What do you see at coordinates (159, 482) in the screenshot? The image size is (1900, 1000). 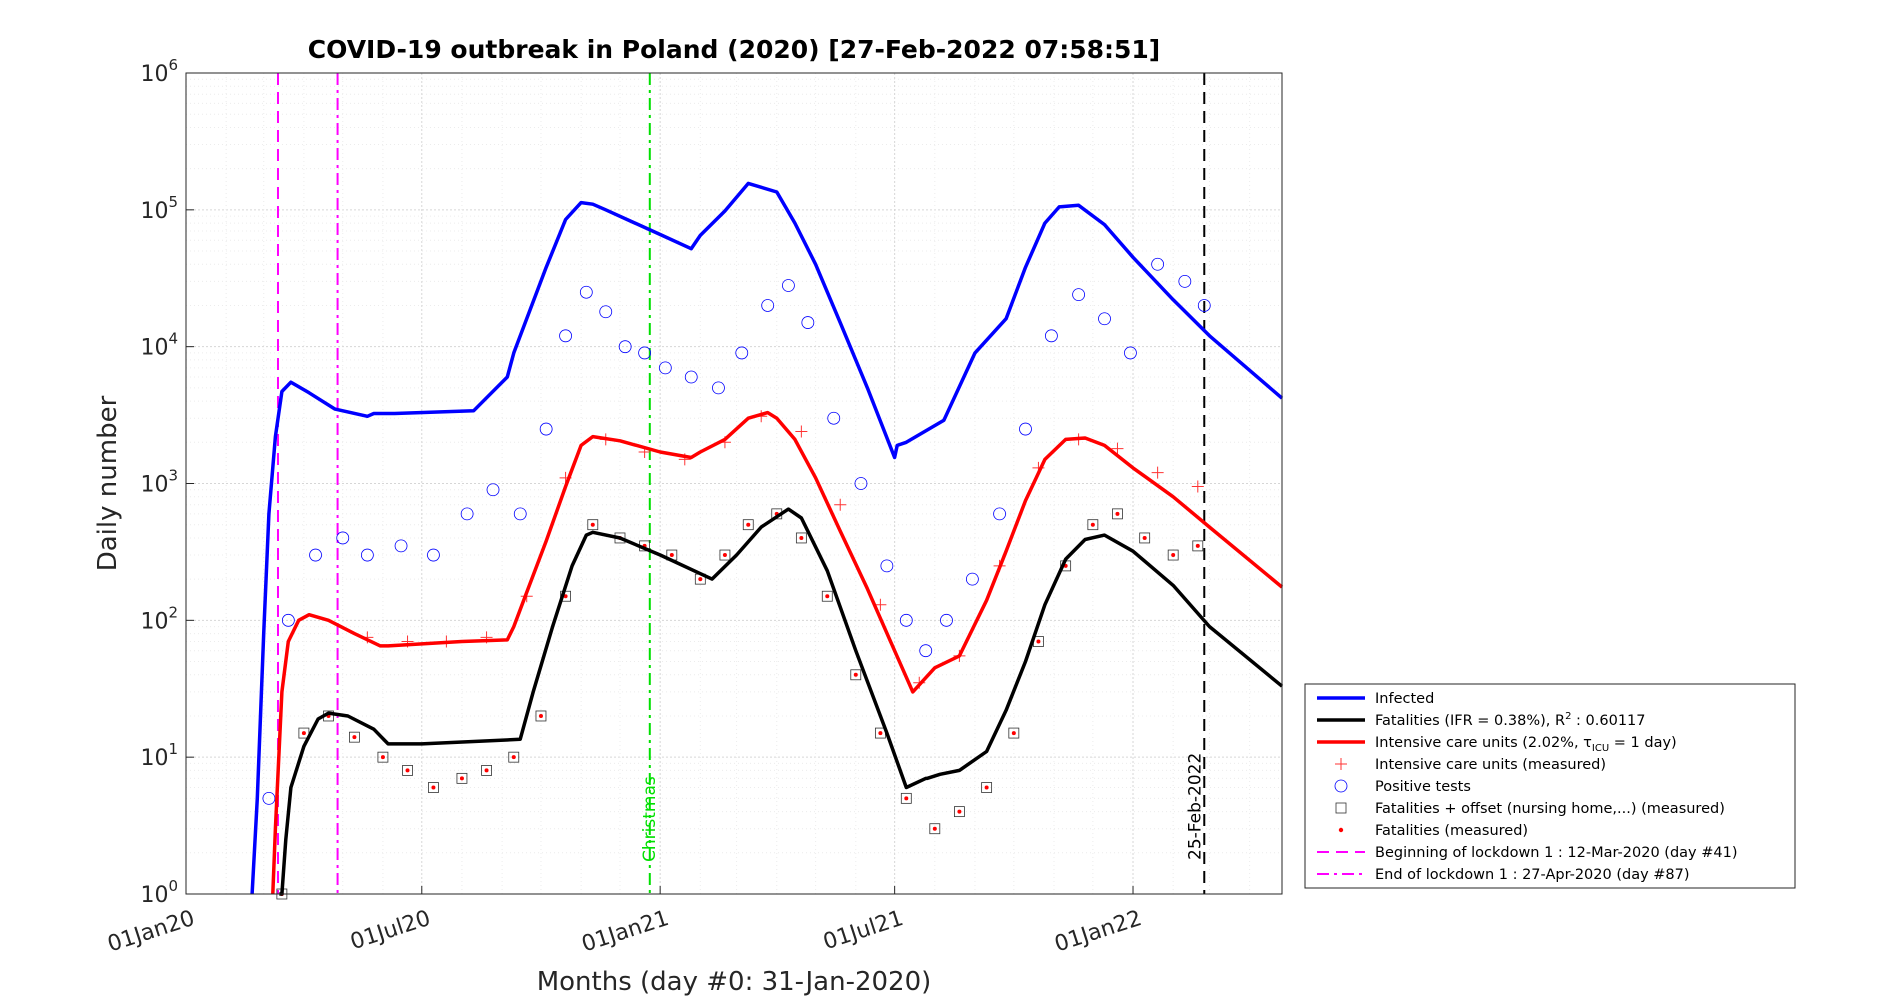 I see `y-tick-label: 10³` at bounding box center [159, 482].